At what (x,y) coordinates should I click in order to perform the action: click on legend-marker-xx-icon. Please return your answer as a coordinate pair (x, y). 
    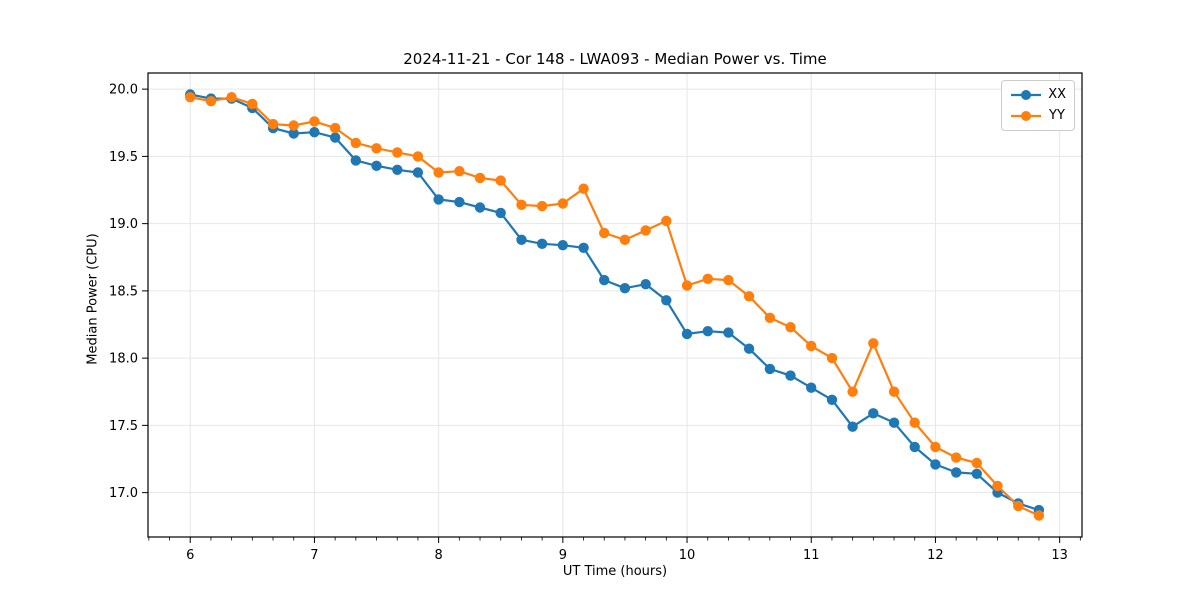
    Looking at the image, I should click on (1026, 95).